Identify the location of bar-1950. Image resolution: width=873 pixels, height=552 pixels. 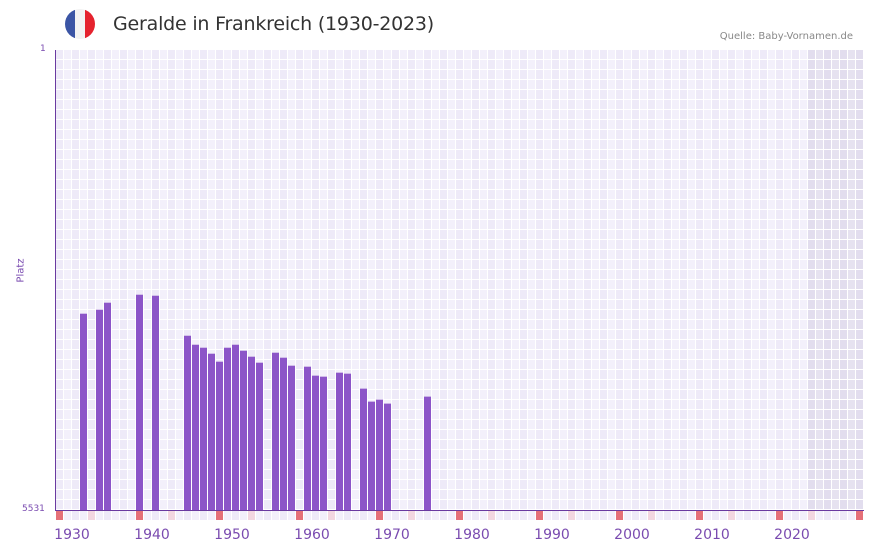
(219, 435).